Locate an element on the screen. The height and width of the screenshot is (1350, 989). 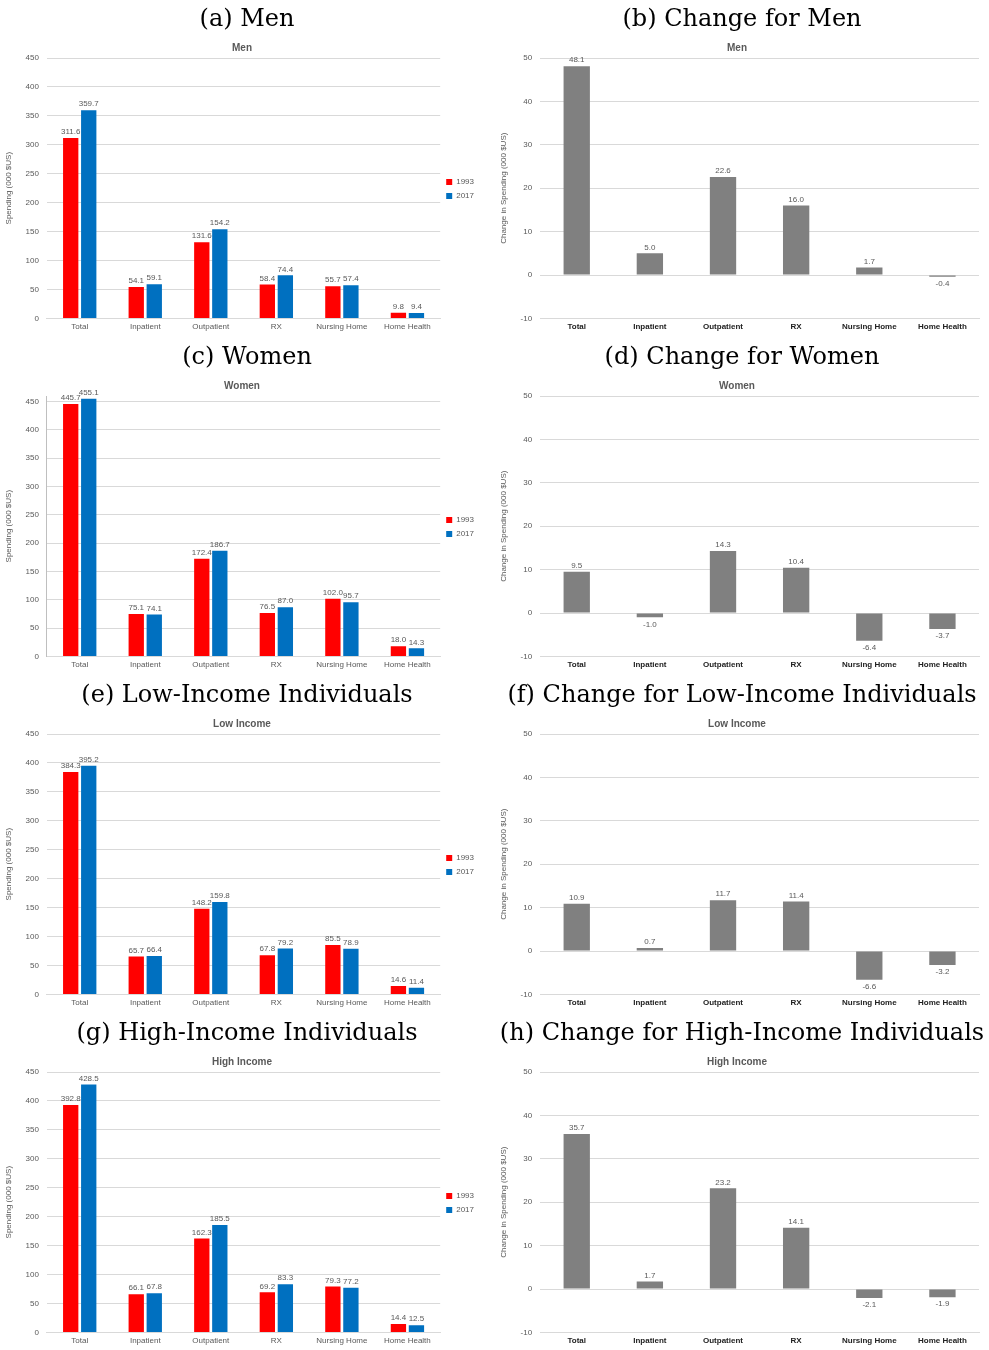
data-label: 9.8 is located at coordinates (398, 306).